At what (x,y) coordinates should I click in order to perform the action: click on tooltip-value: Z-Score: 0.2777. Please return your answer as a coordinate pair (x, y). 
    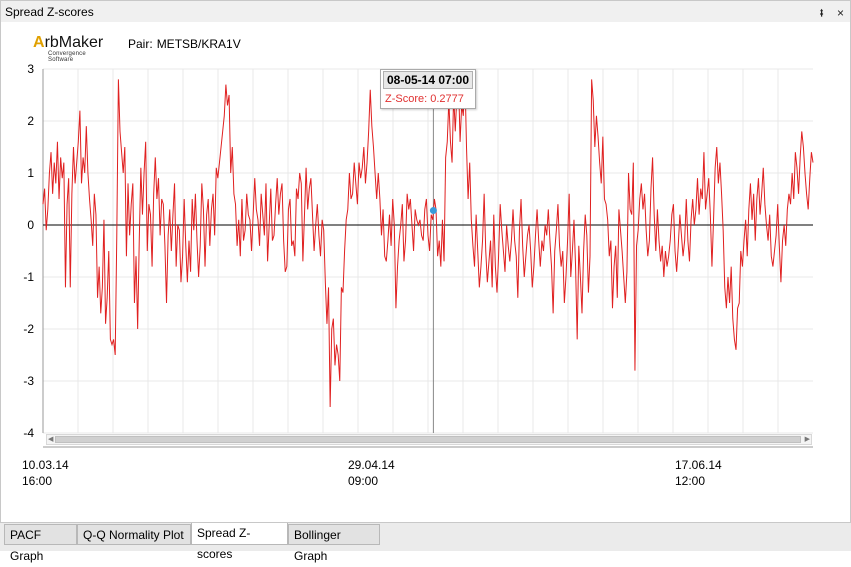
    Looking at the image, I should click on (424, 99).